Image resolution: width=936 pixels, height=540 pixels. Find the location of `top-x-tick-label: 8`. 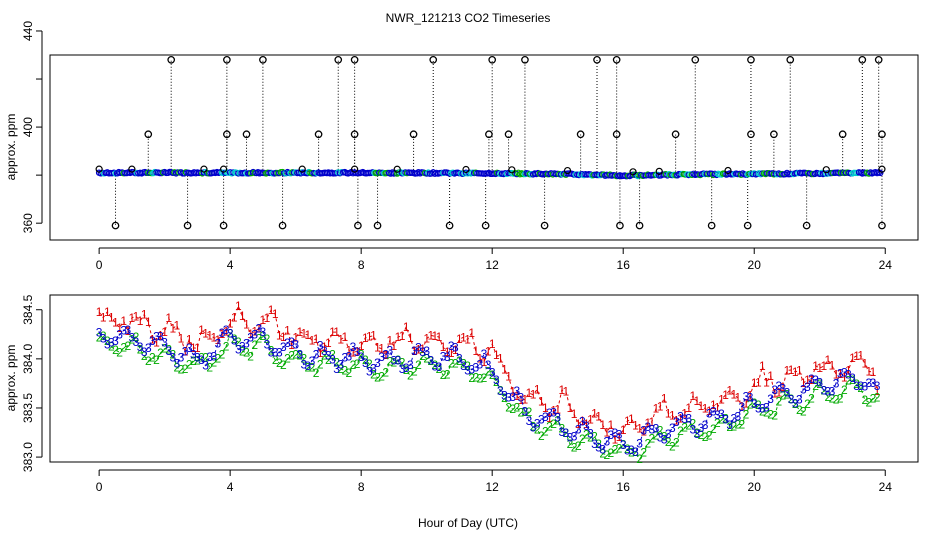

top-x-tick-label: 8 is located at coordinates (361, 265).